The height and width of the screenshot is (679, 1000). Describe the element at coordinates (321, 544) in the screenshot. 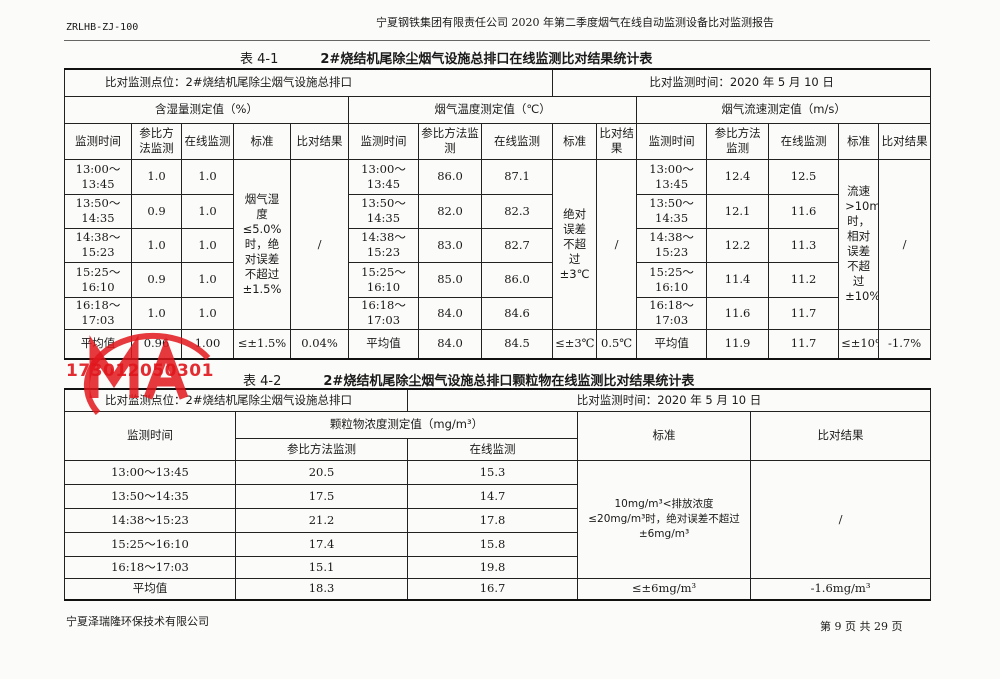

I see `value-cell: 17.4` at that location.